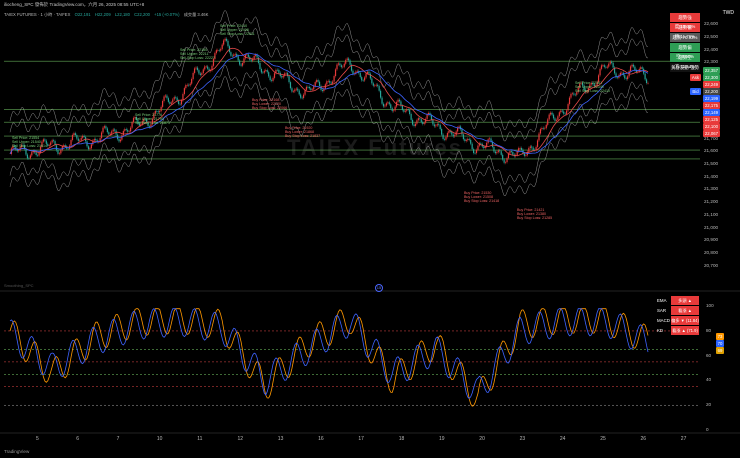  Describe the element at coordinates (662, 310) in the screenshot. I see `indicator-name: SAR` at that location.